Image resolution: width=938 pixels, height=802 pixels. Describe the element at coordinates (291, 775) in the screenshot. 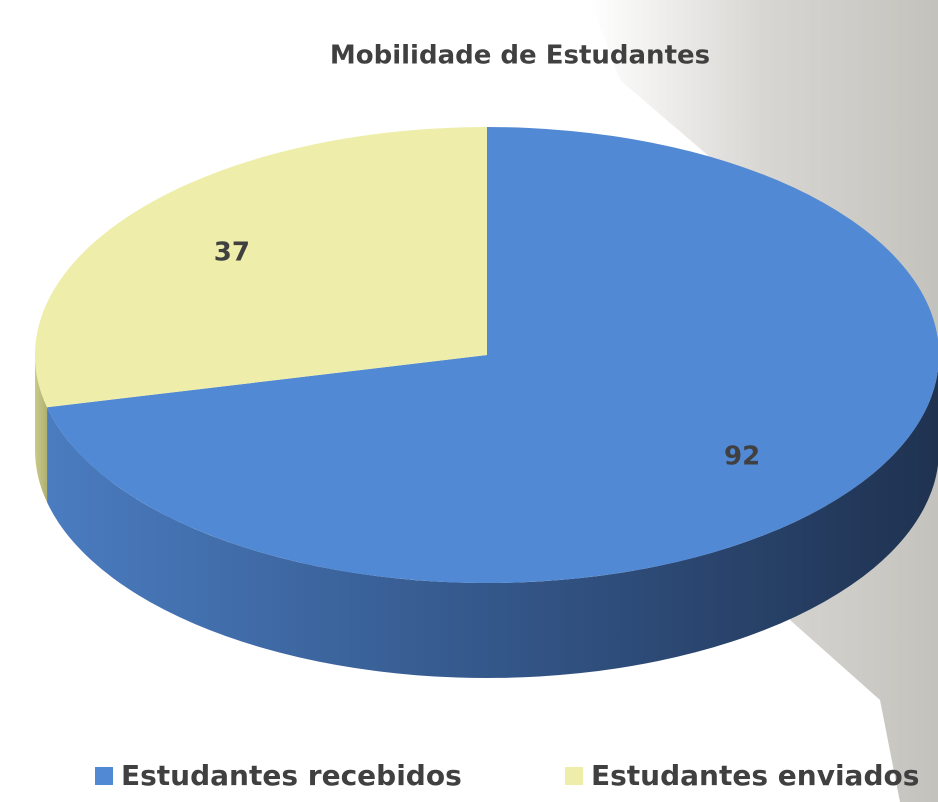

I see `legend-label: Estudantes recebidos` at that location.